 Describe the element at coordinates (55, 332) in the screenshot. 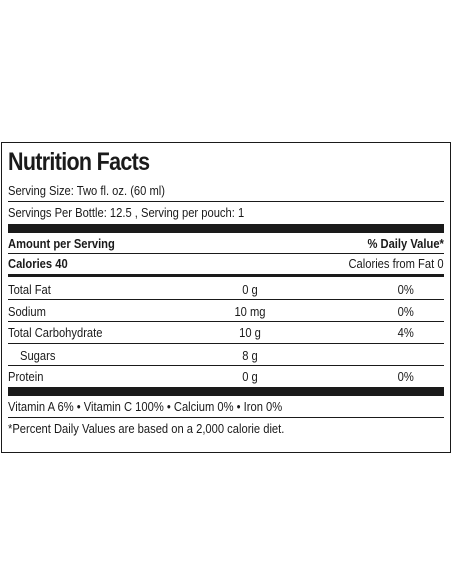

I see `nutrient-name: Total Carbohydrate` at that location.